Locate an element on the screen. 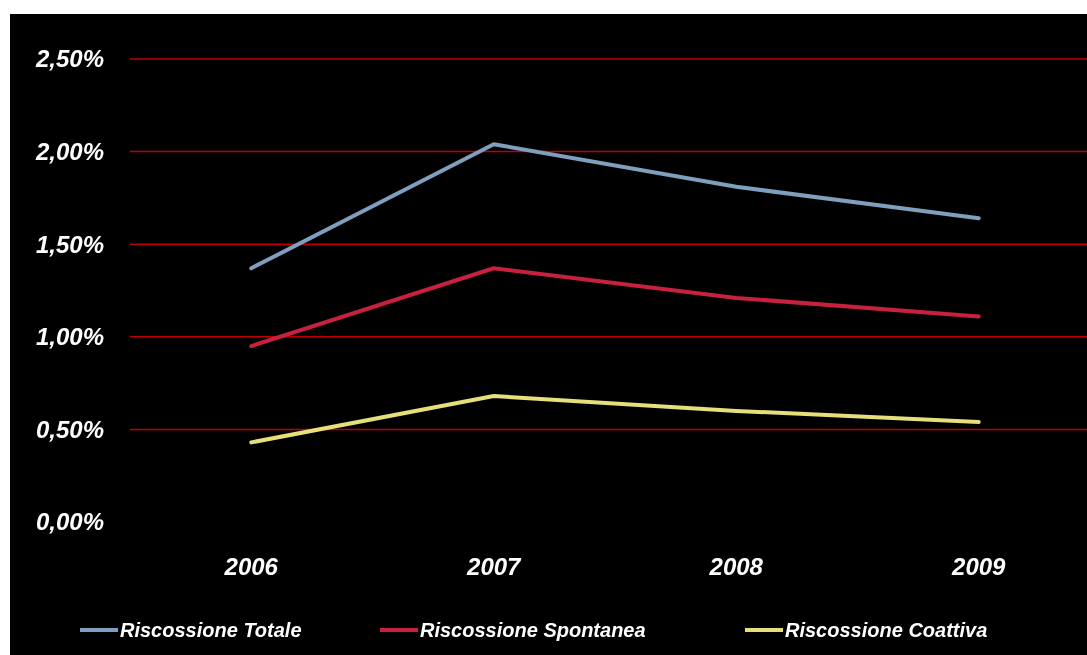 The height and width of the screenshot is (655, 1087). legend-label: Riscossione Totale is located at coordinates (211, 630).